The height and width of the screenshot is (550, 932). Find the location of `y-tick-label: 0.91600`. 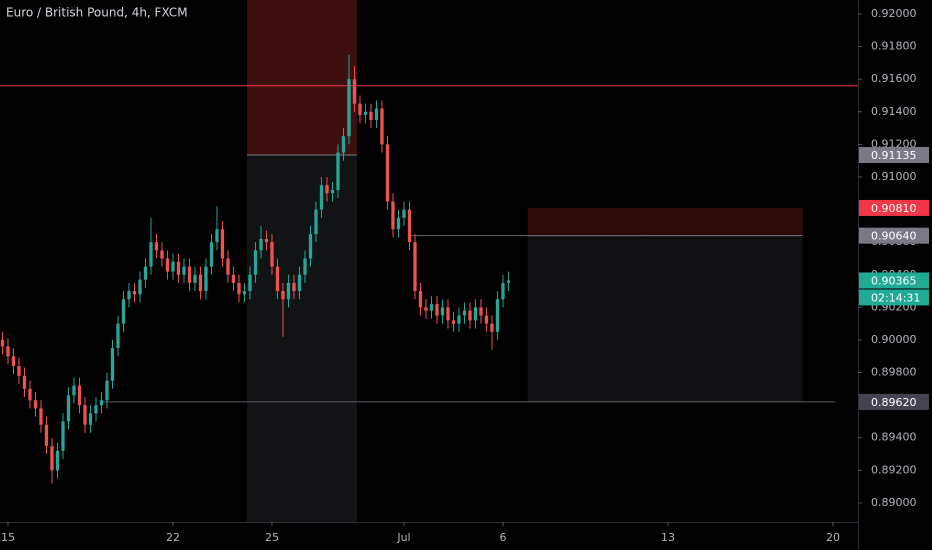

y-tick-label: 0.91600 is located at coordinates (894, 78).